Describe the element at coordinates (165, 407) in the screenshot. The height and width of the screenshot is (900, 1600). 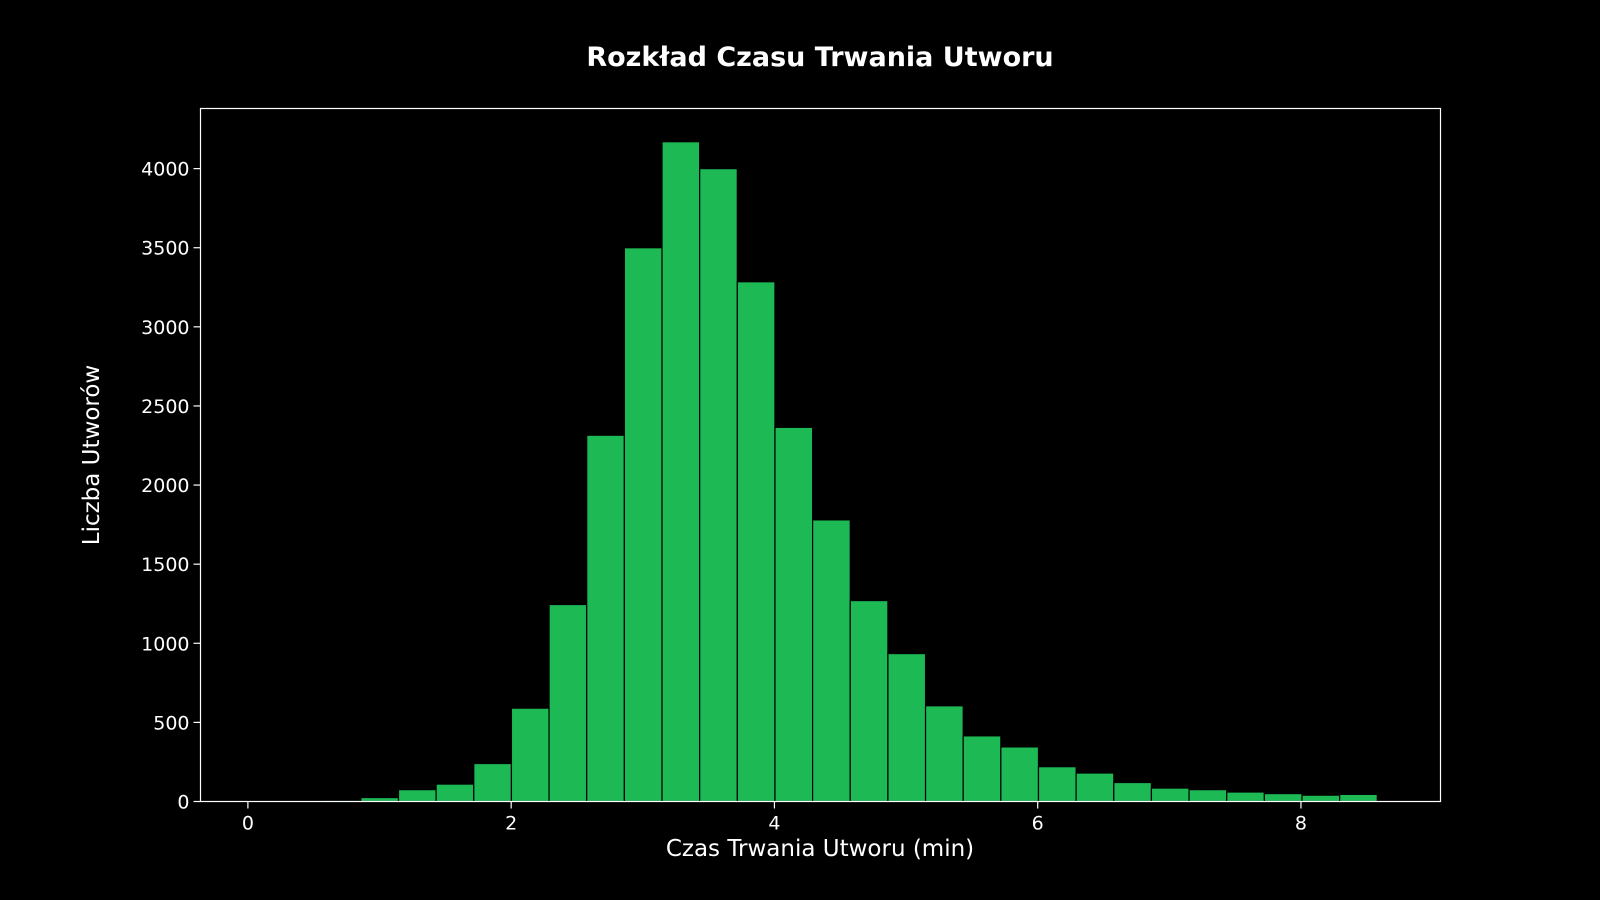
I see `y-tick-label: 2500` at that location.